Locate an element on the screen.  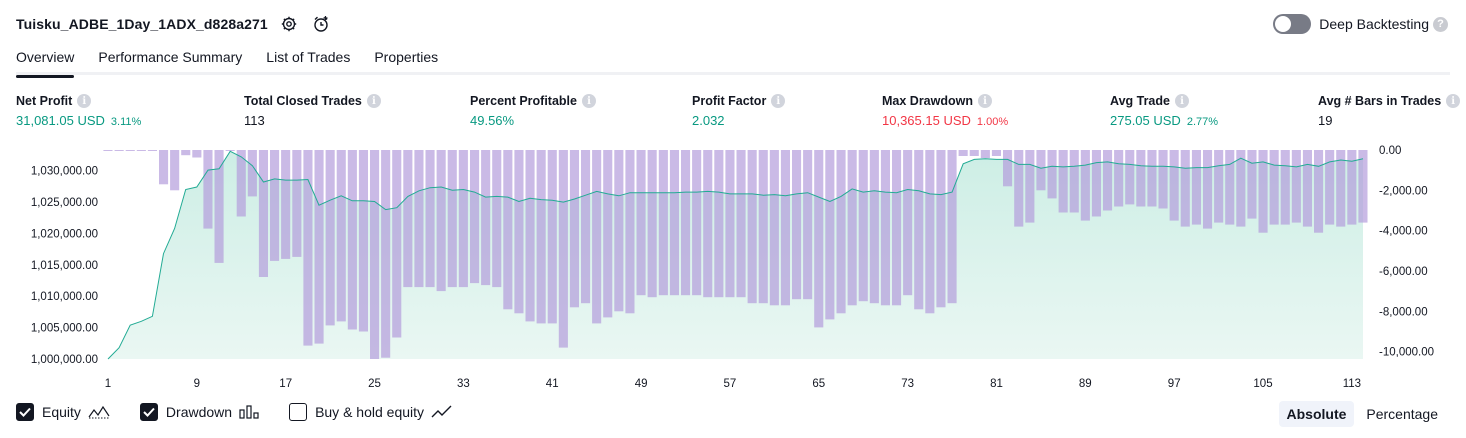
help-icon: ? is located at coordinates (1440, 24).